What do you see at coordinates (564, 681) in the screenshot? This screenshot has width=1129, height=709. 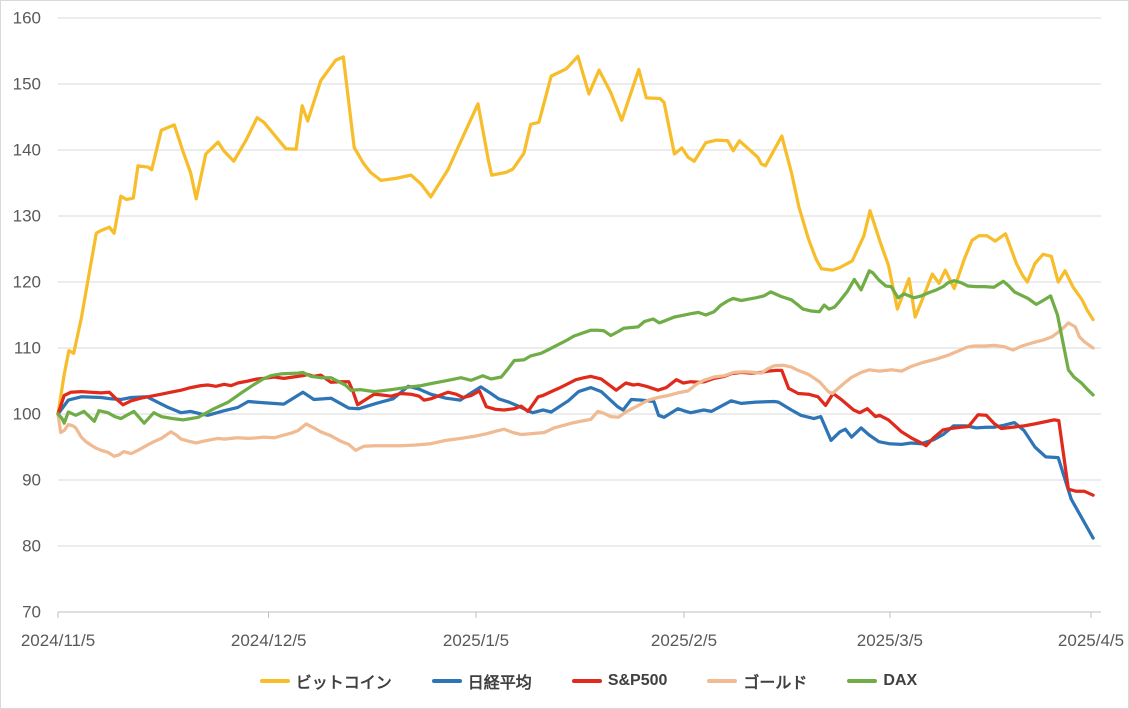 I see `legend: ビットコイン 日経平均 S&P500 ゴールド DAX` at bounding box center [564, 681].